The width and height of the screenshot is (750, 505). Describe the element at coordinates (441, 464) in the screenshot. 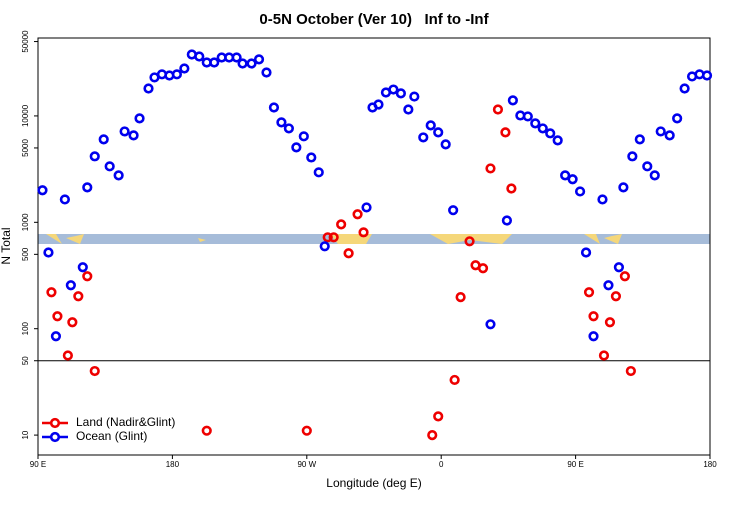

I see `x-tick-label: 0` at that location.